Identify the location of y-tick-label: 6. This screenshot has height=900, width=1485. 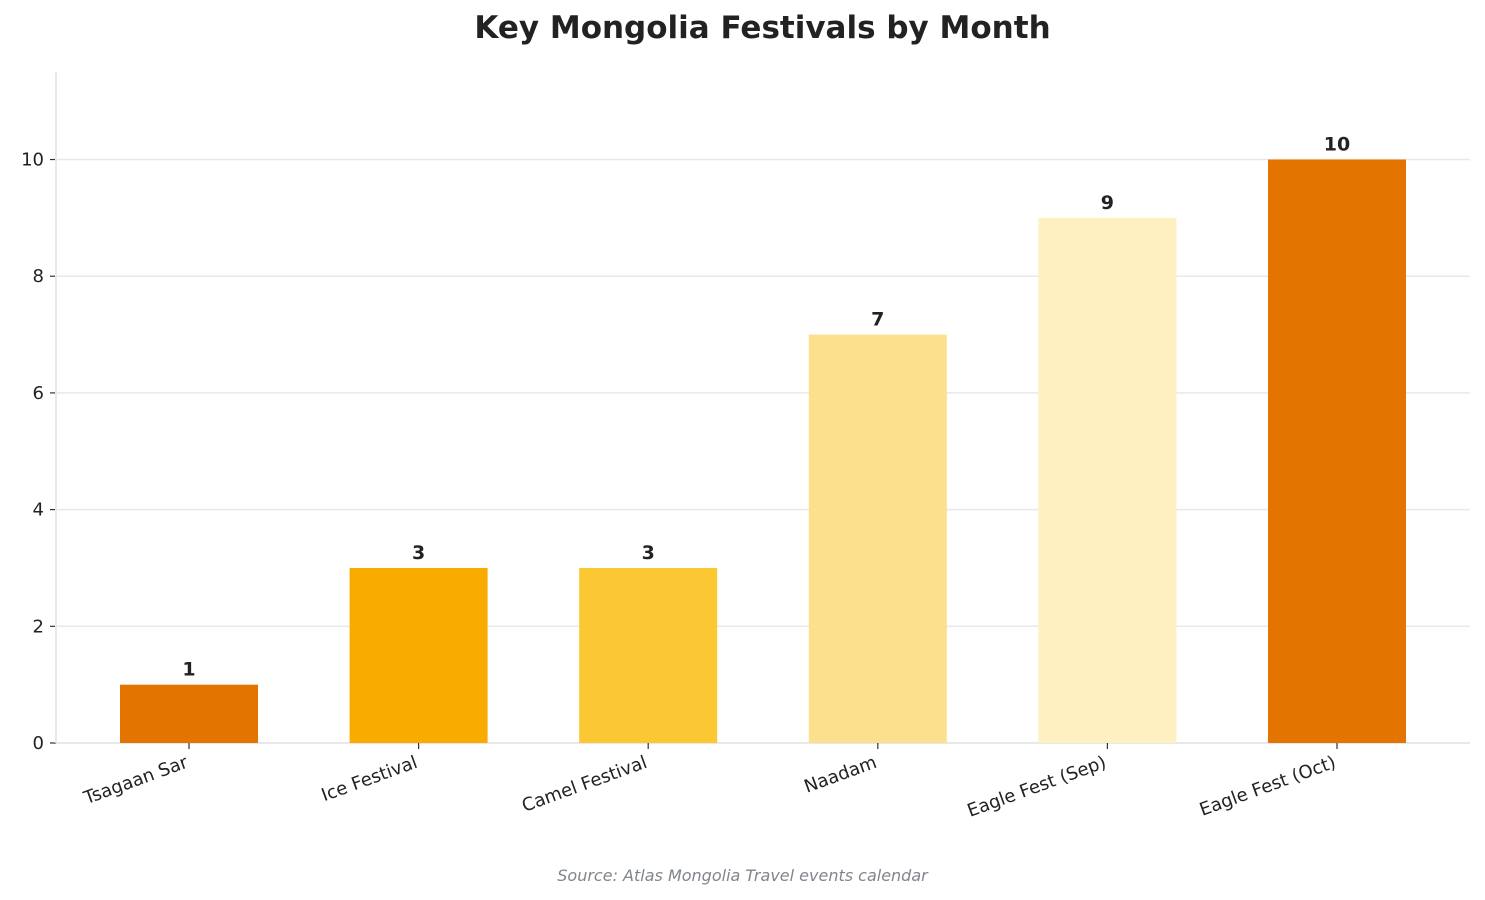
(38, 393).